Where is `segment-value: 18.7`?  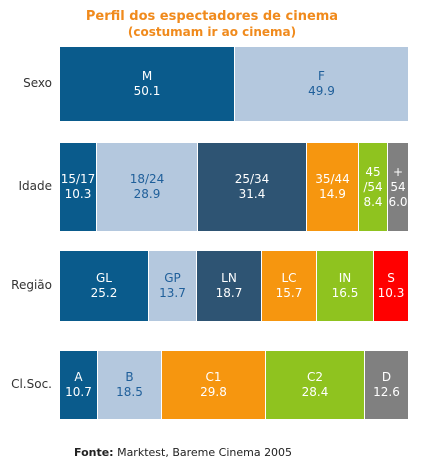 segment-value: 18.7 is located at coordinates (229, 293).